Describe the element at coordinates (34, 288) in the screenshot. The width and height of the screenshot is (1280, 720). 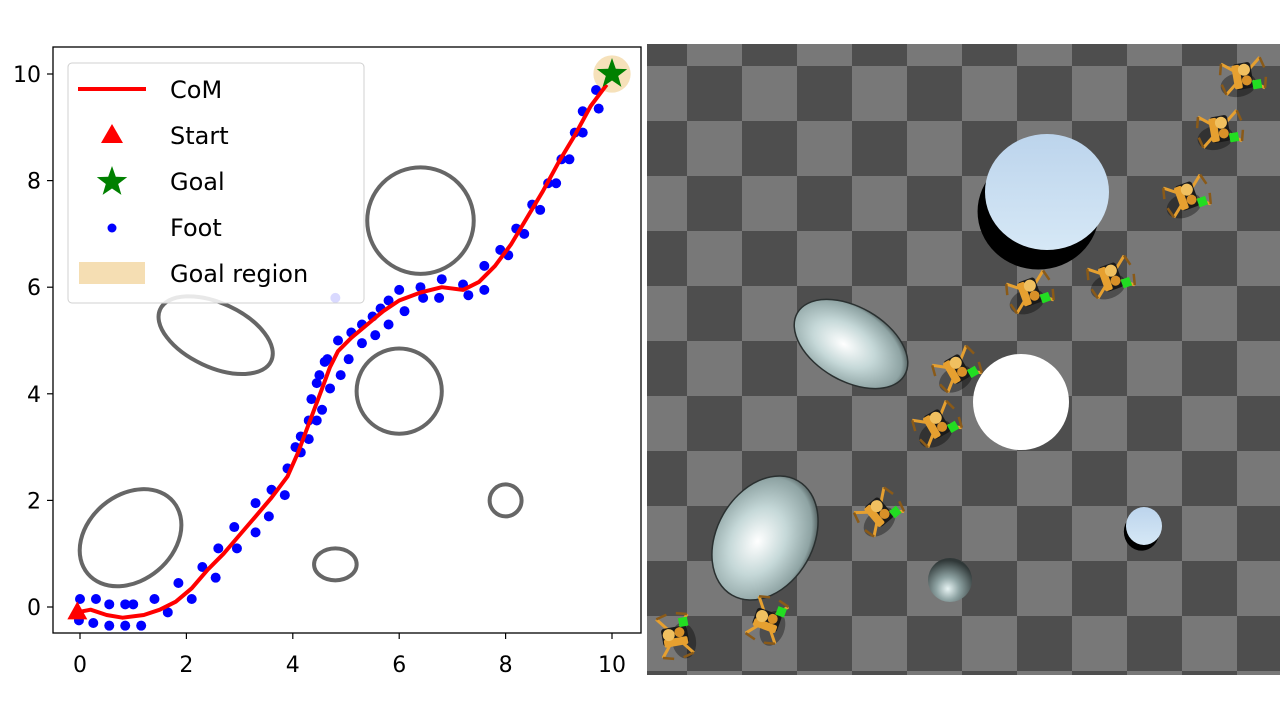
I see `y-tick-label: 6` at that location.